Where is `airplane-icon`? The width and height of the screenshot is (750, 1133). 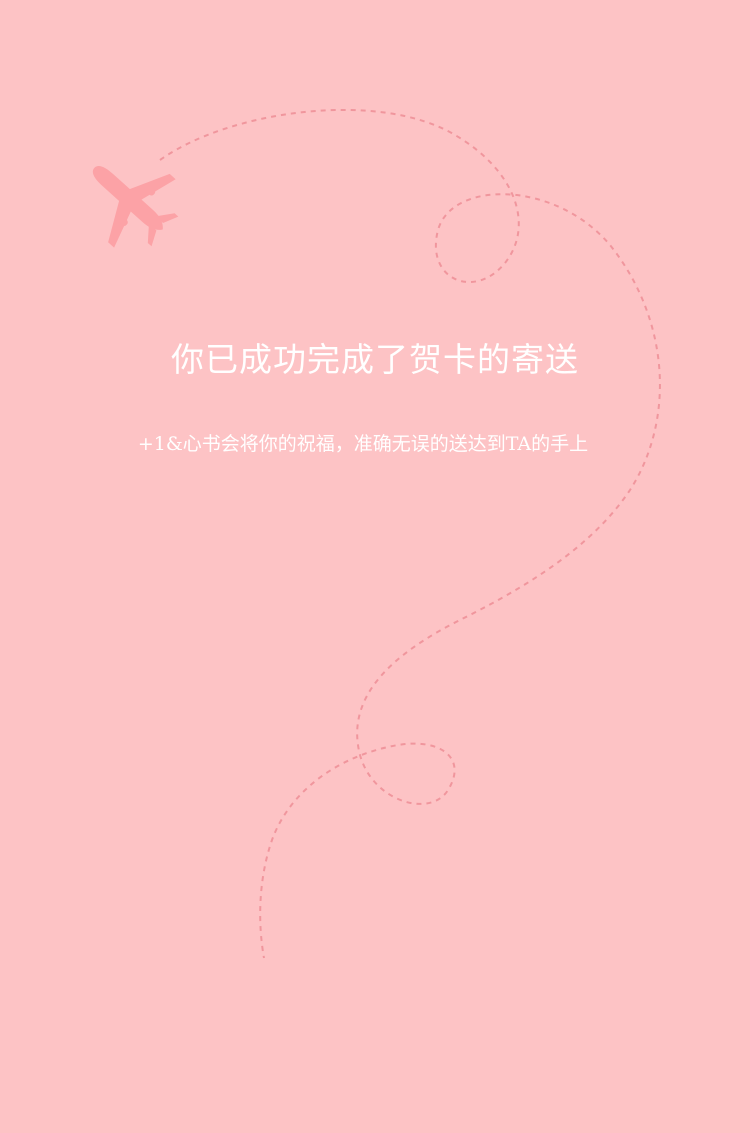 airplane-icon is located at coordinates (135, 207).